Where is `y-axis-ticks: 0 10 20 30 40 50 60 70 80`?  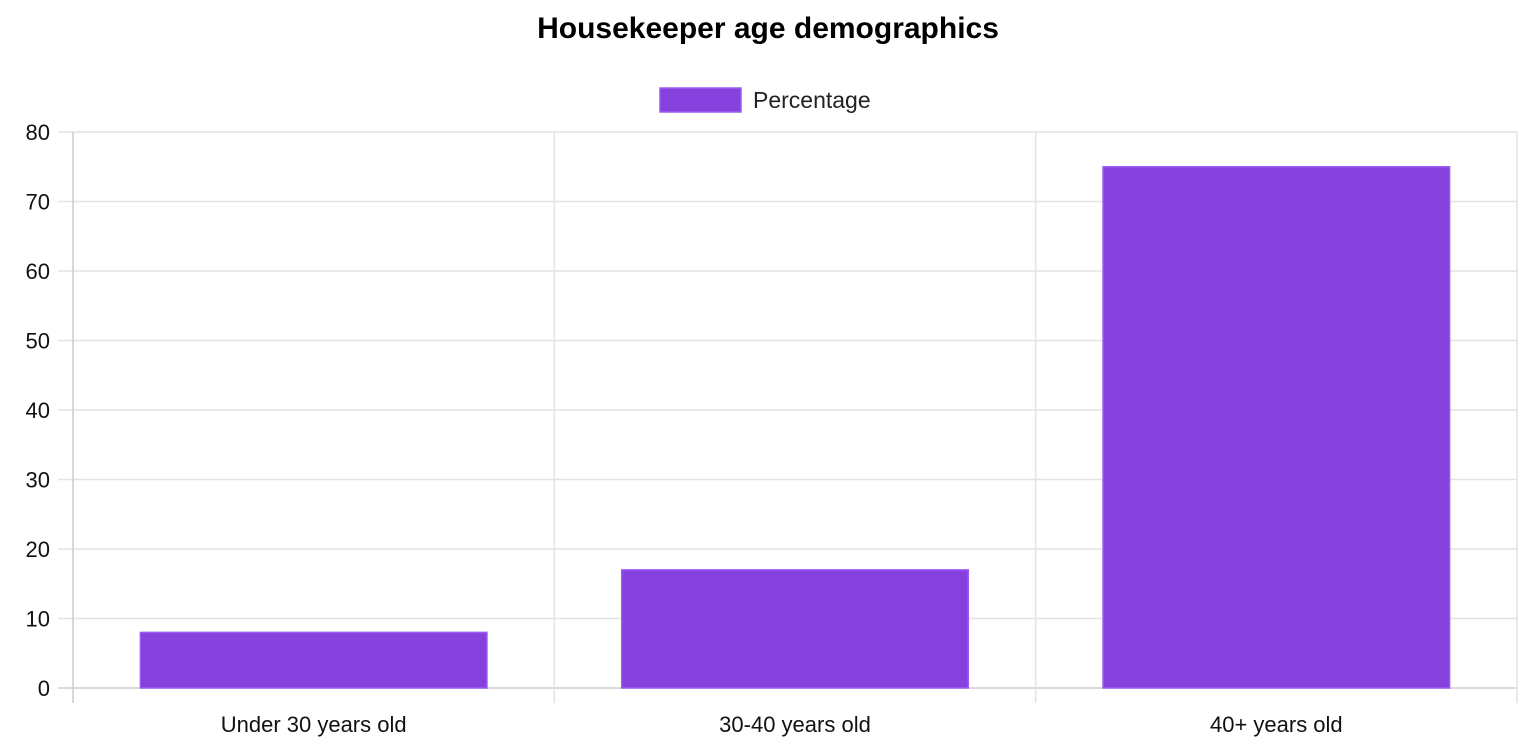 y-axis-ticks: 0 10 20 30 40 50 60 70 80 is located at coordinates (38, 410).